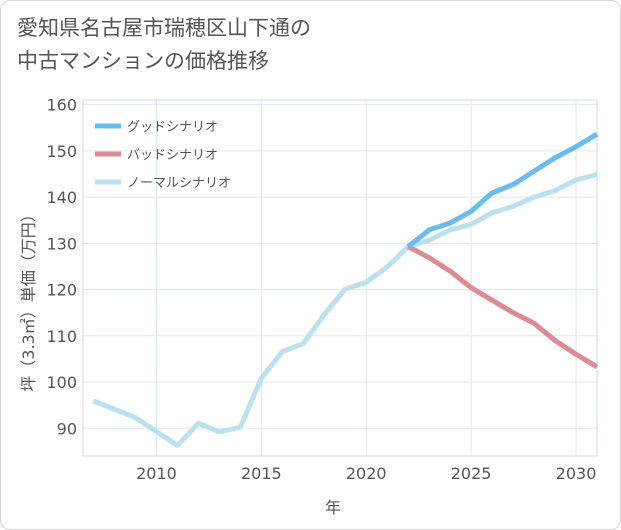 The width and height of the screenshot is (621, 530). Describe the element at coordinates (164, 28) in the screenshot. I see `chart-title-line-1: 愛知県名古屋市瑞穂区山下通の` at that location.